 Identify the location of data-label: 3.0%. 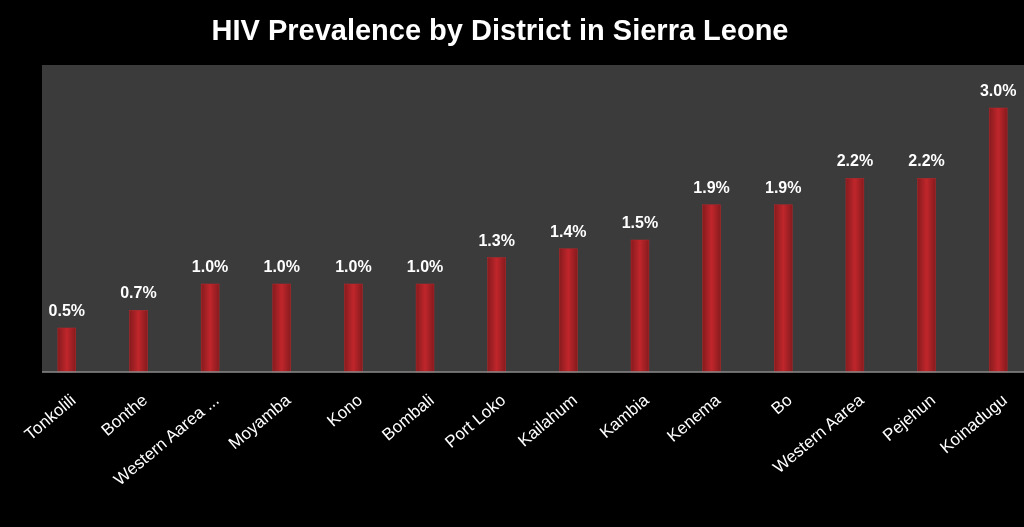
(998, 90).